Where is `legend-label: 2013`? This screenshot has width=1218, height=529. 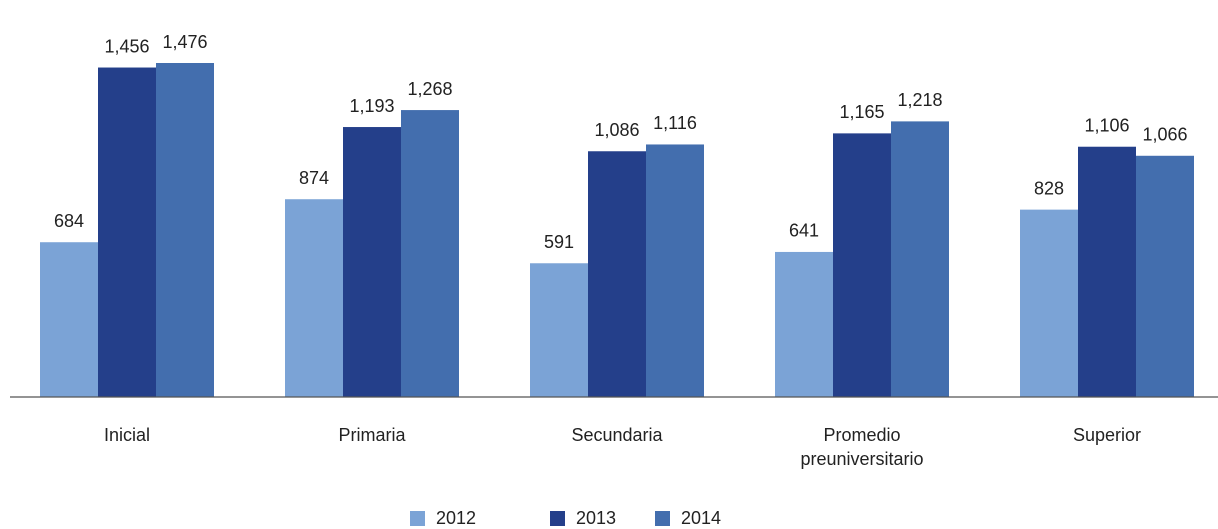 legend-label: 2013 is located at coordinates (596, 518).